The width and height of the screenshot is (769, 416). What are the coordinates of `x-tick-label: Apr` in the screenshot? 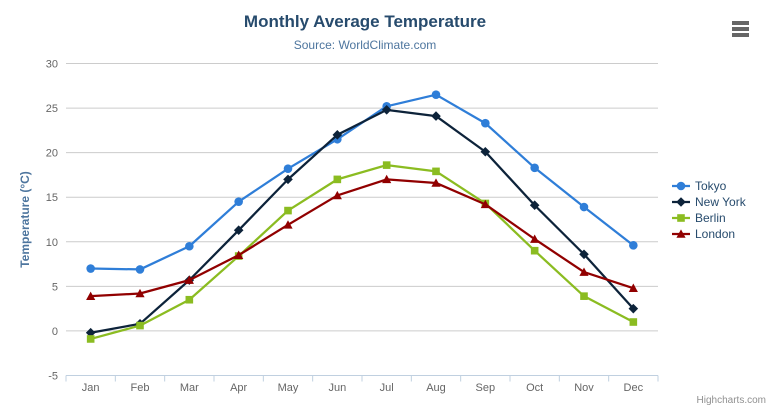 It's located at (238, 388).